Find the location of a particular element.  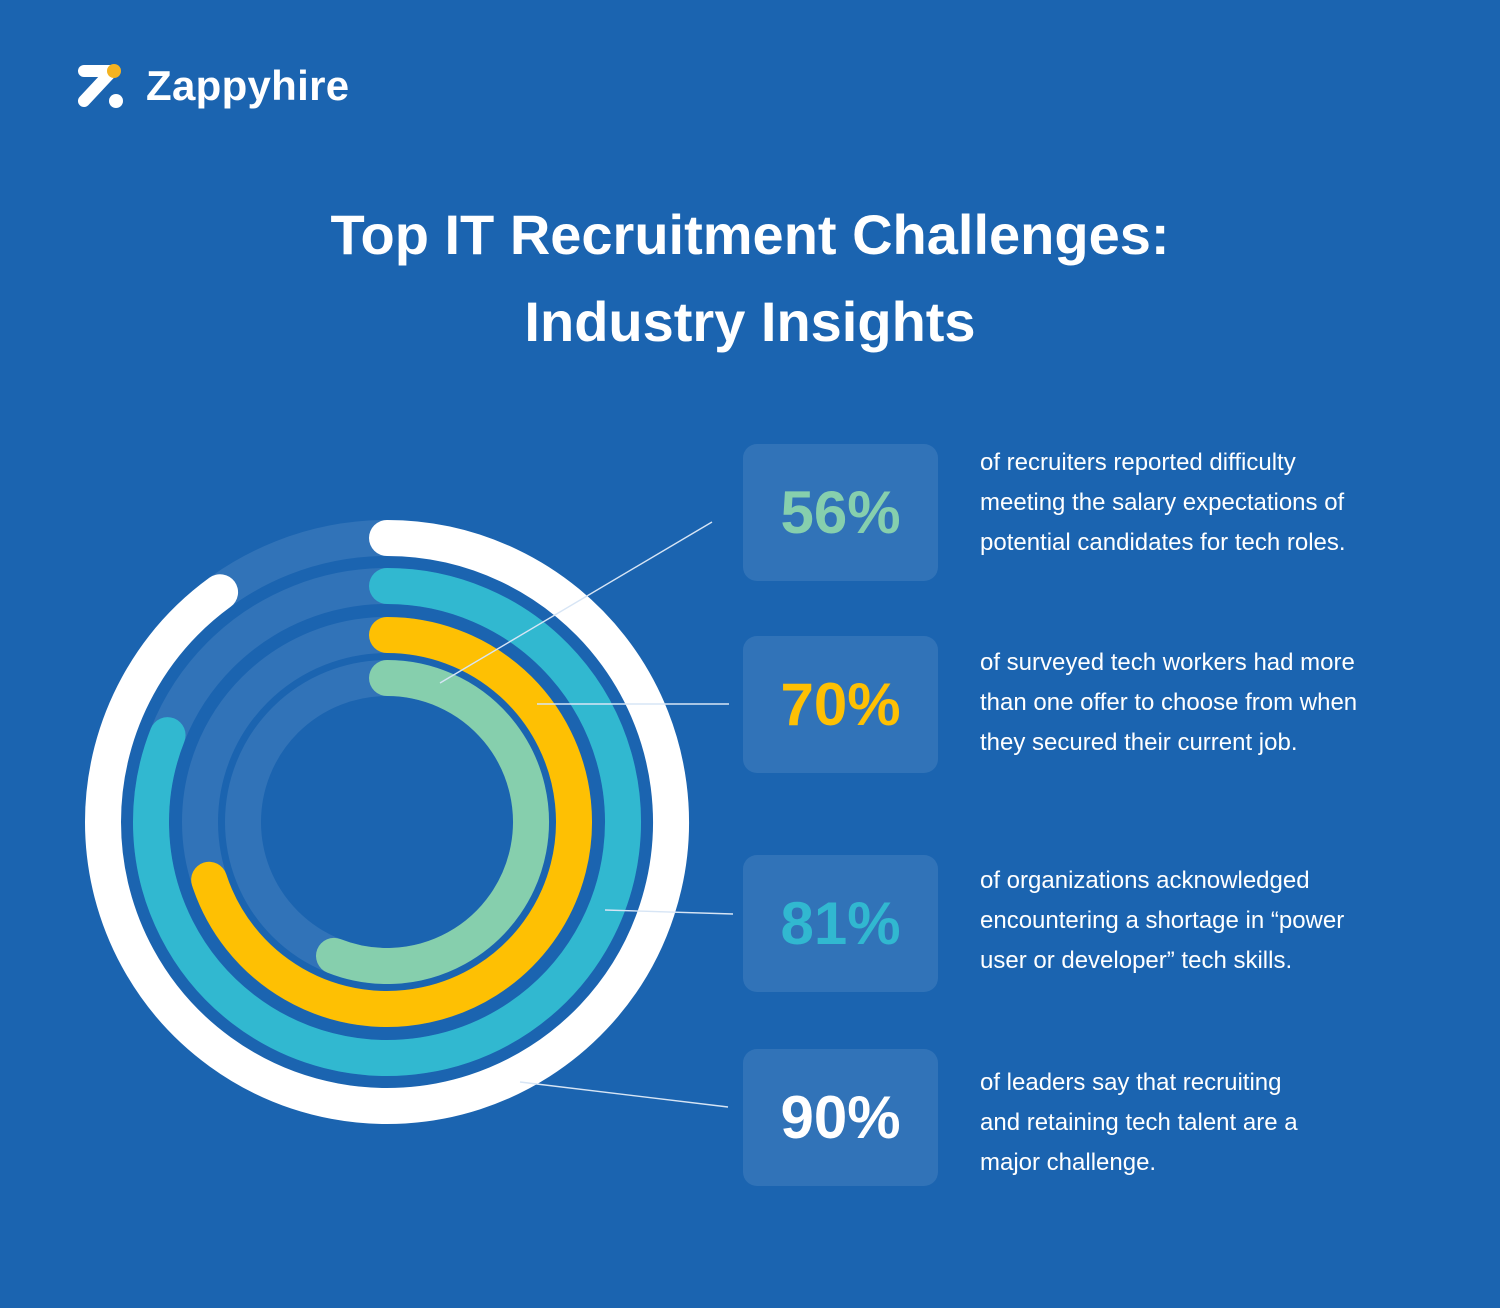

desc-line: potential candidates for tech roles. is located at coordinates (1163, 542).